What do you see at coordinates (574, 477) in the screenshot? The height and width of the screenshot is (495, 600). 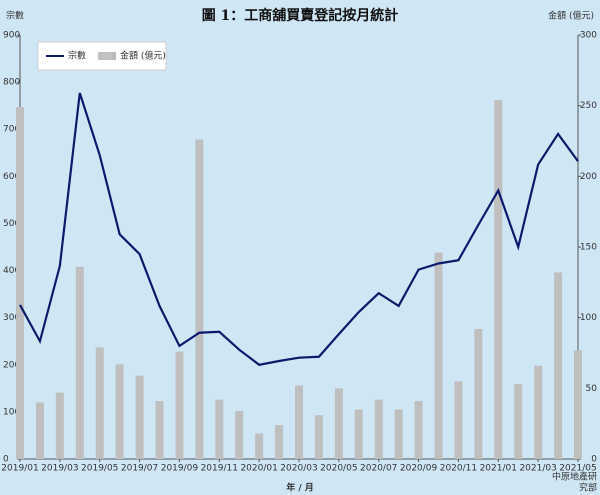 I see `source-note: 中原地產研` at bounding box center [574, 477].